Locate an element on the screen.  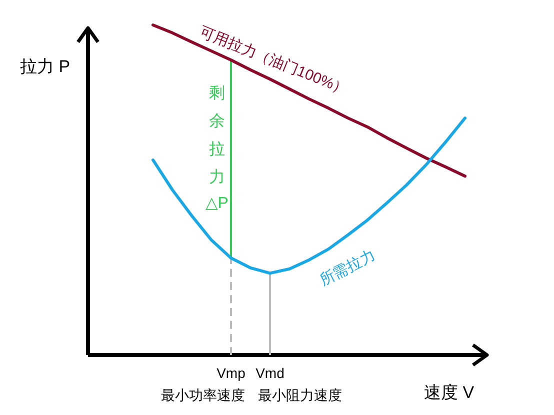
ref-line-label: 剩余拉力 △P is located at coordinates (217, 148).